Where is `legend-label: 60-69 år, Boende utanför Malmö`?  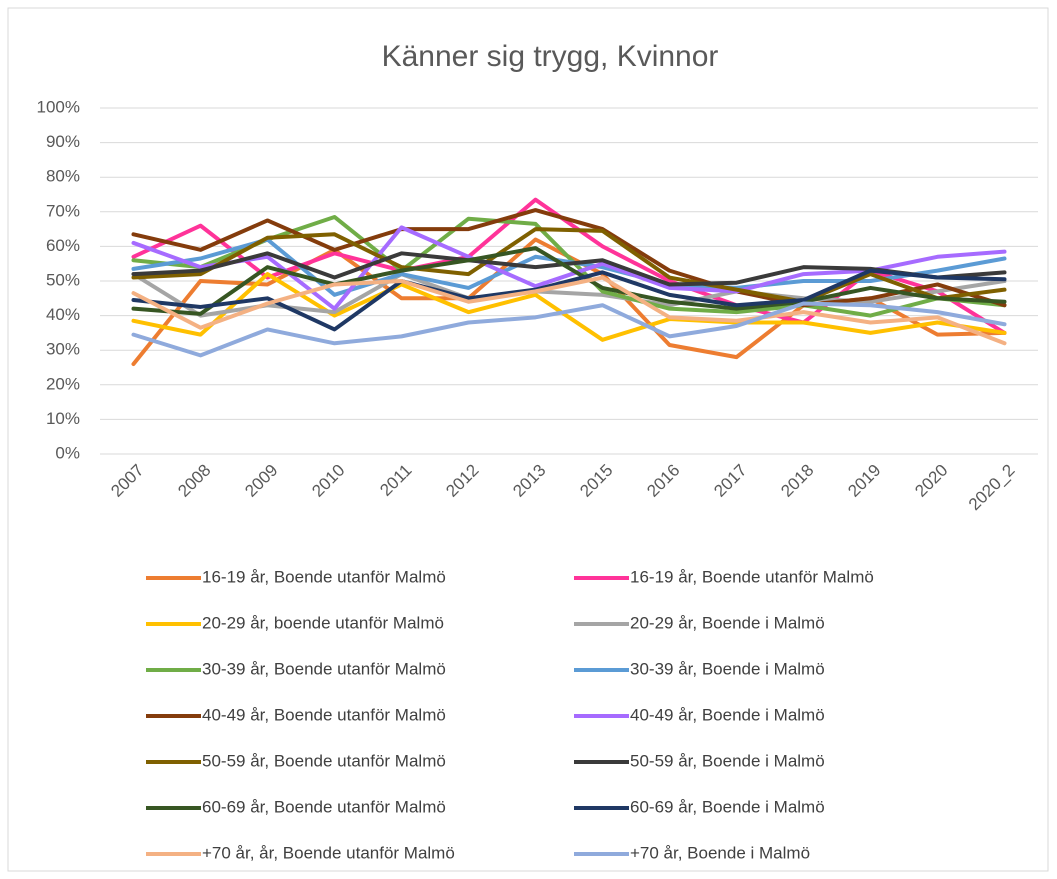
legend-label: 60-69 år, Boende utanför Malmö is located at coordinates (324, 806).